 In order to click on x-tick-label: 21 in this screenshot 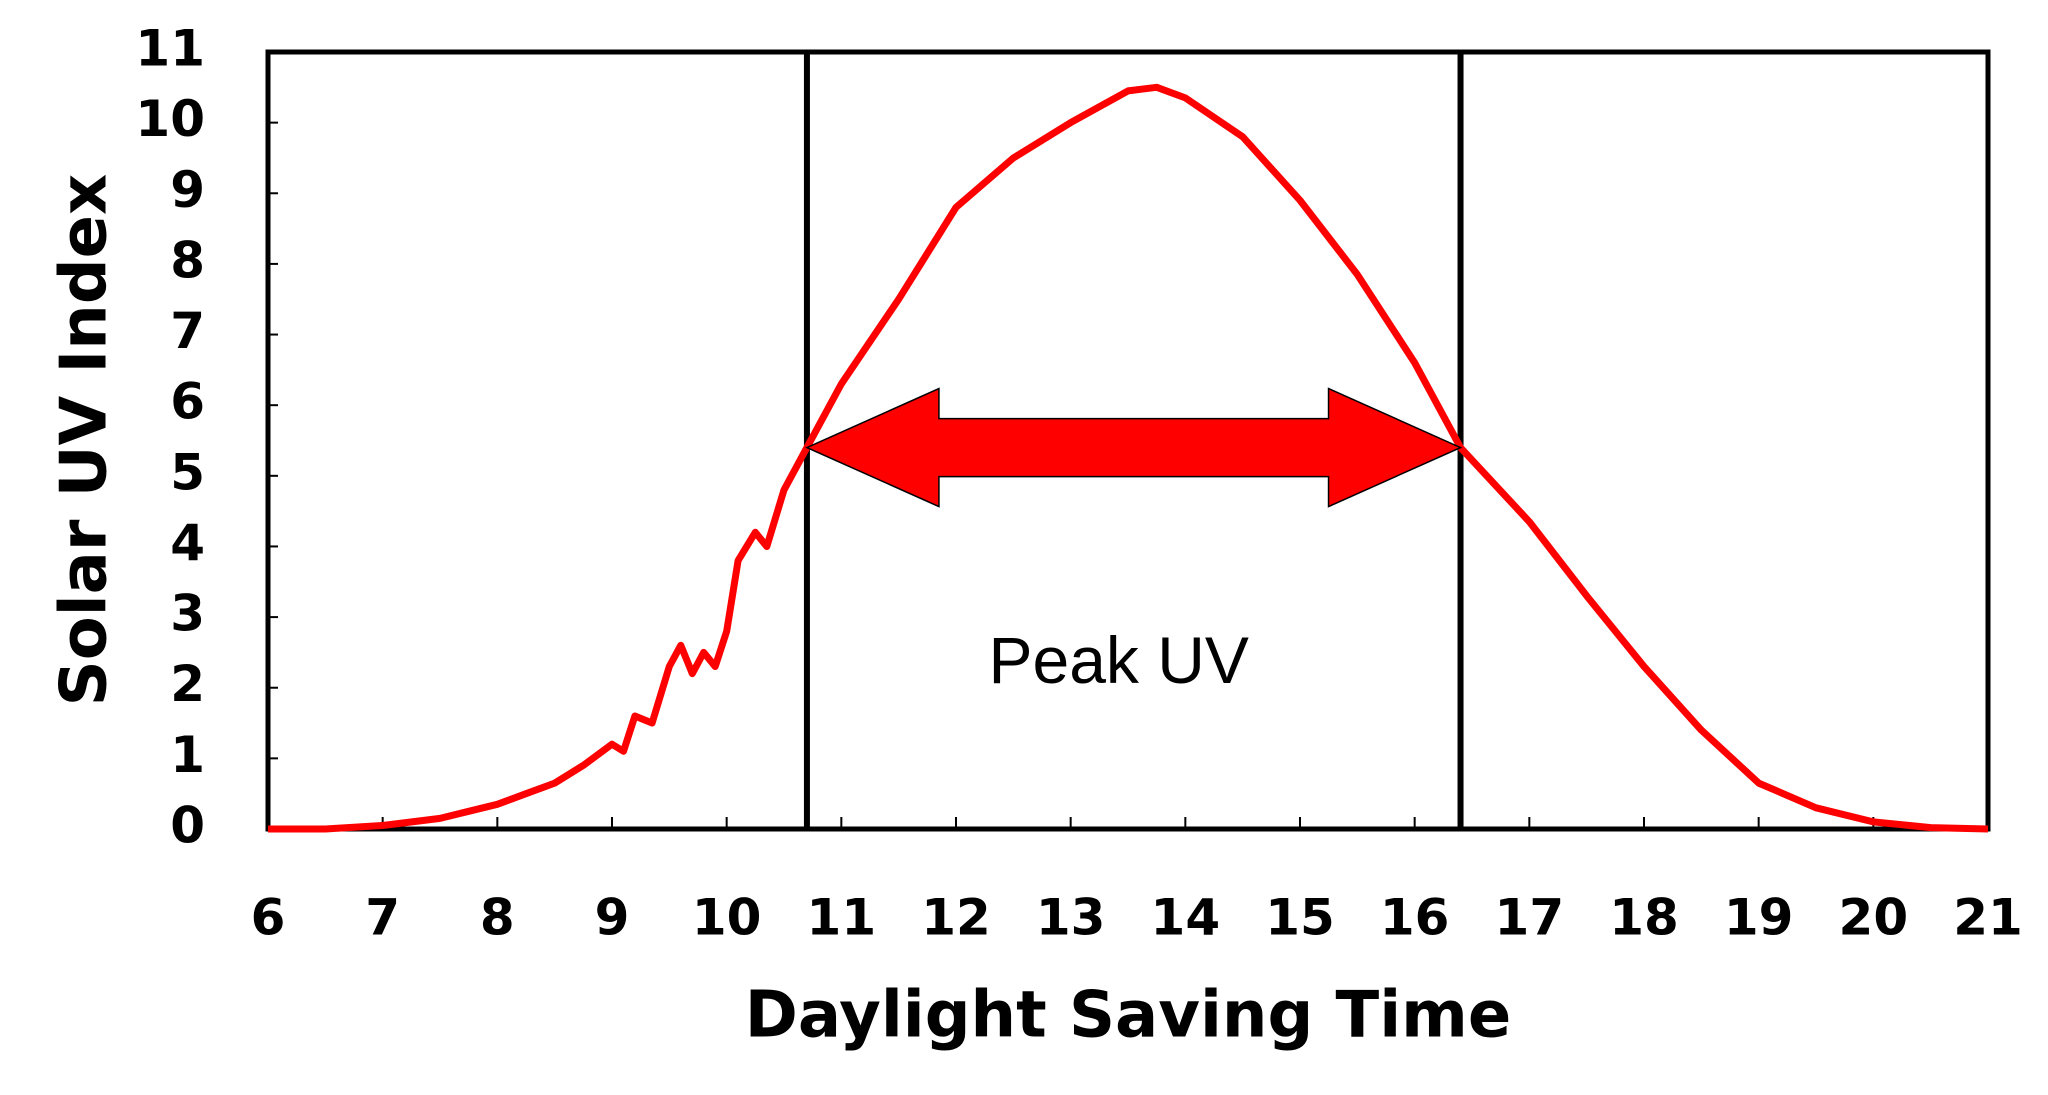, I will do `click(1988, 918)`.